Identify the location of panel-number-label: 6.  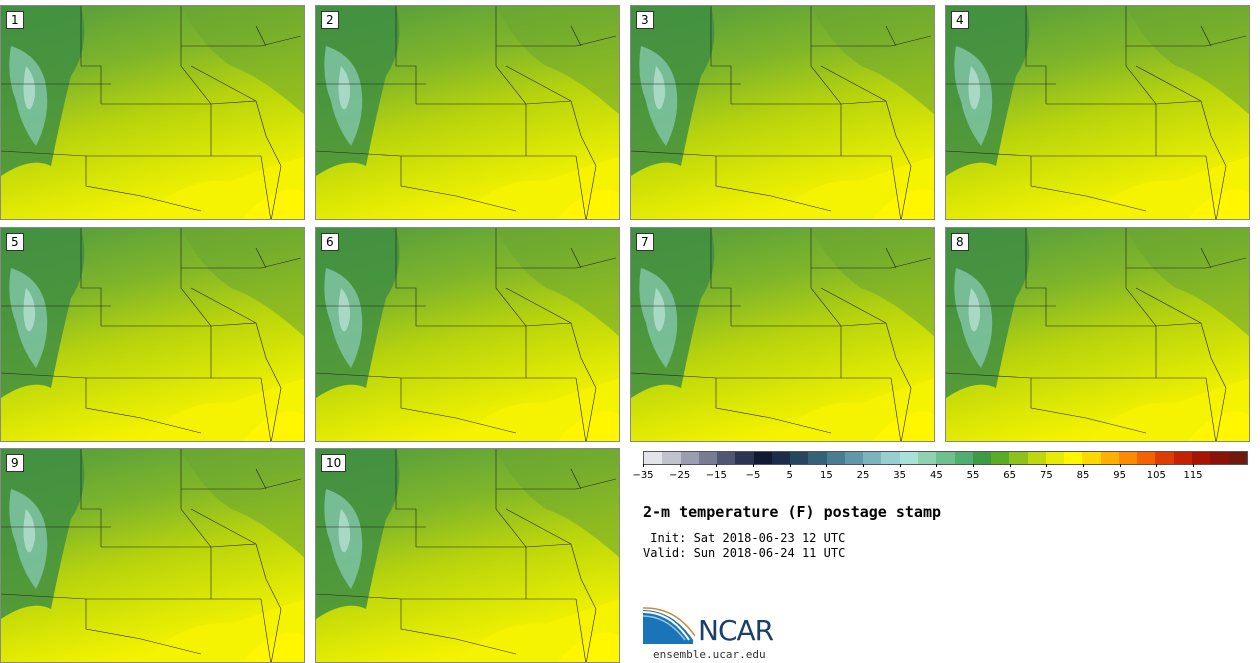
(330, 242).